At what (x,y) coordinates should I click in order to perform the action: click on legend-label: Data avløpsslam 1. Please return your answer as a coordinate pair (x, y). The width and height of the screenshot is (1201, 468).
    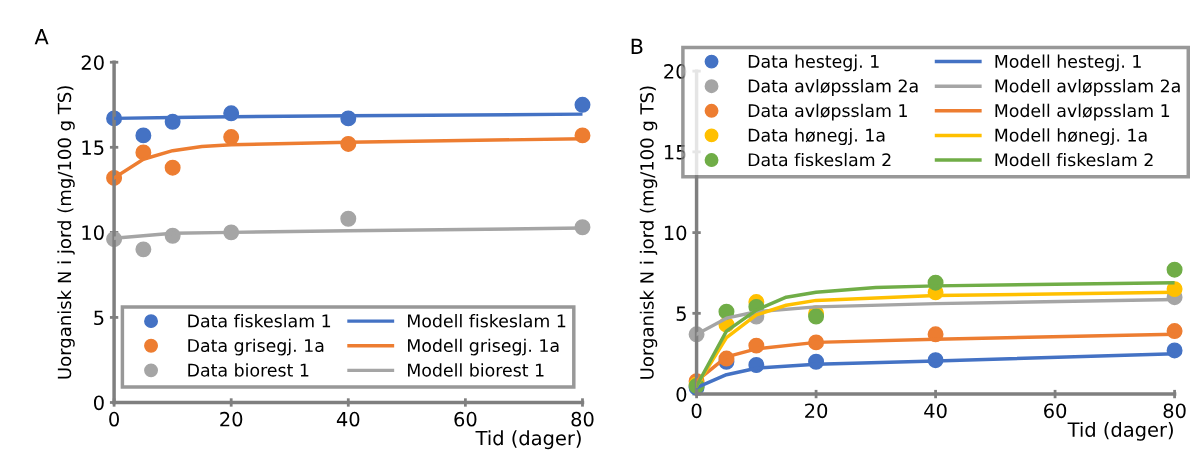
    Looking at the image, I should click on (827, 112).